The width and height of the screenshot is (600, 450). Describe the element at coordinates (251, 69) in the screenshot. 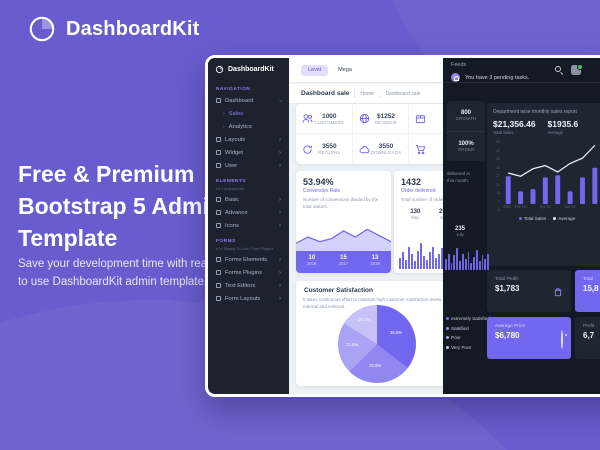

I see `sidebar-brand-label: DashboardKit` at that location.